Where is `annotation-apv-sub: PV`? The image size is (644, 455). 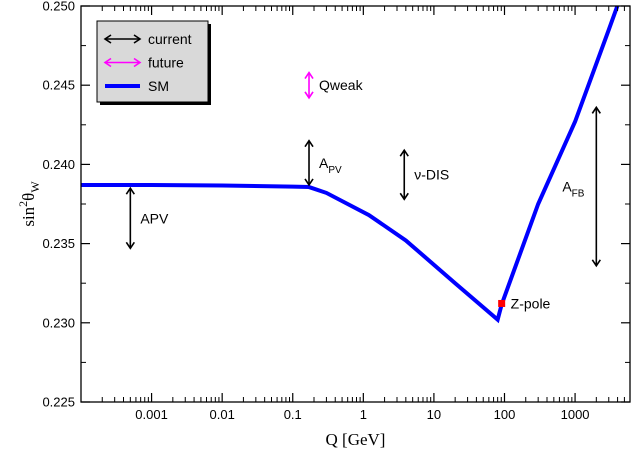 annotation-apv-sub: PV is located at coordinates (335, 170).